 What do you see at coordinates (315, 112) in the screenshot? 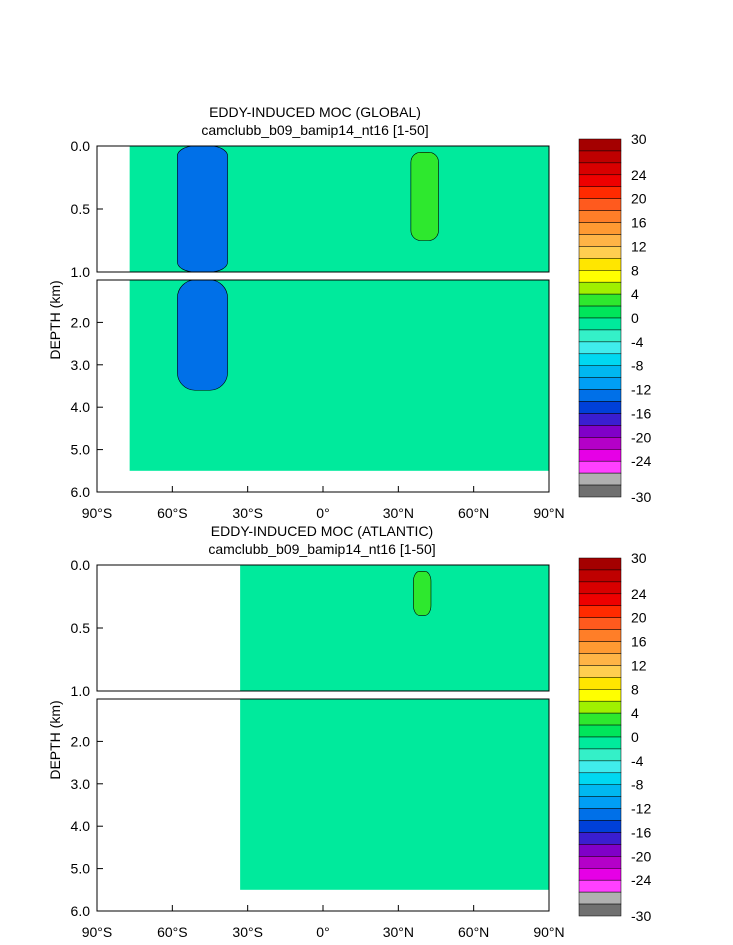
I see `chart-title-global: EDDY-INDUCED MOC (GLOBAL)` at bounding box center [315, 112].